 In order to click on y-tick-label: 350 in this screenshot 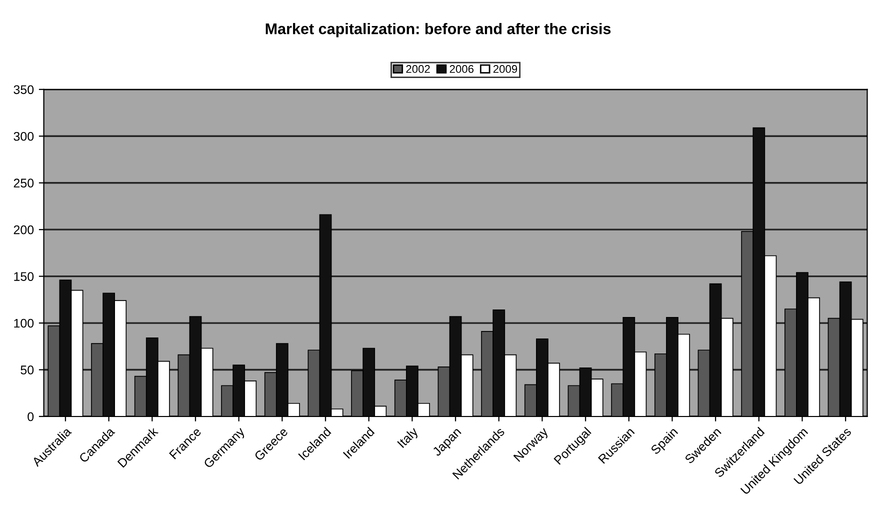, I will do `click(24, 89)`.